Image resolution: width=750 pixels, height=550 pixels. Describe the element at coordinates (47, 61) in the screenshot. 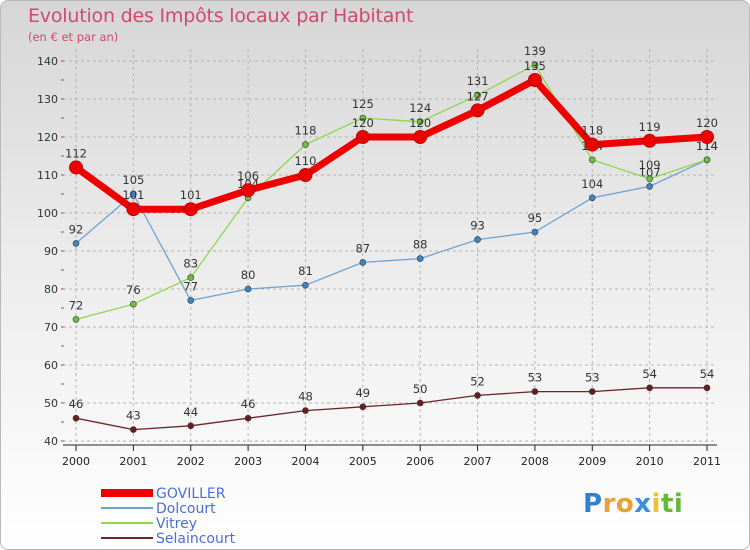

I see `y-tick-label: 140` at that location.